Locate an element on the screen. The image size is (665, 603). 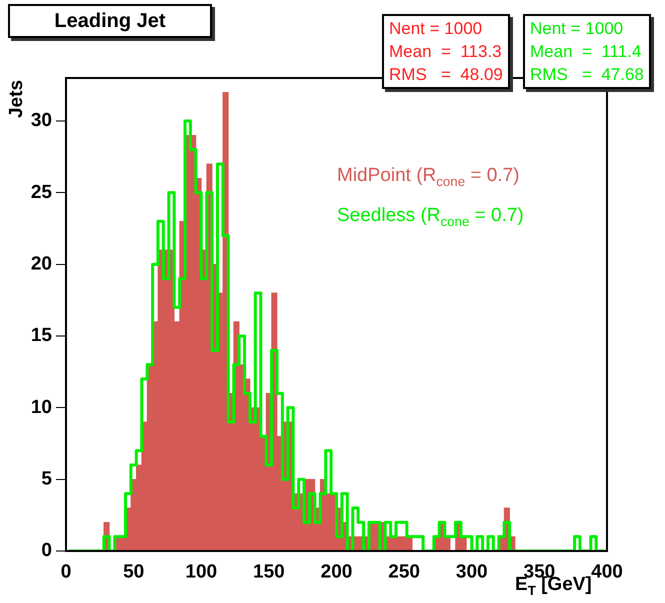
y-tick-label: 10 is located at coordinates (41, 407).